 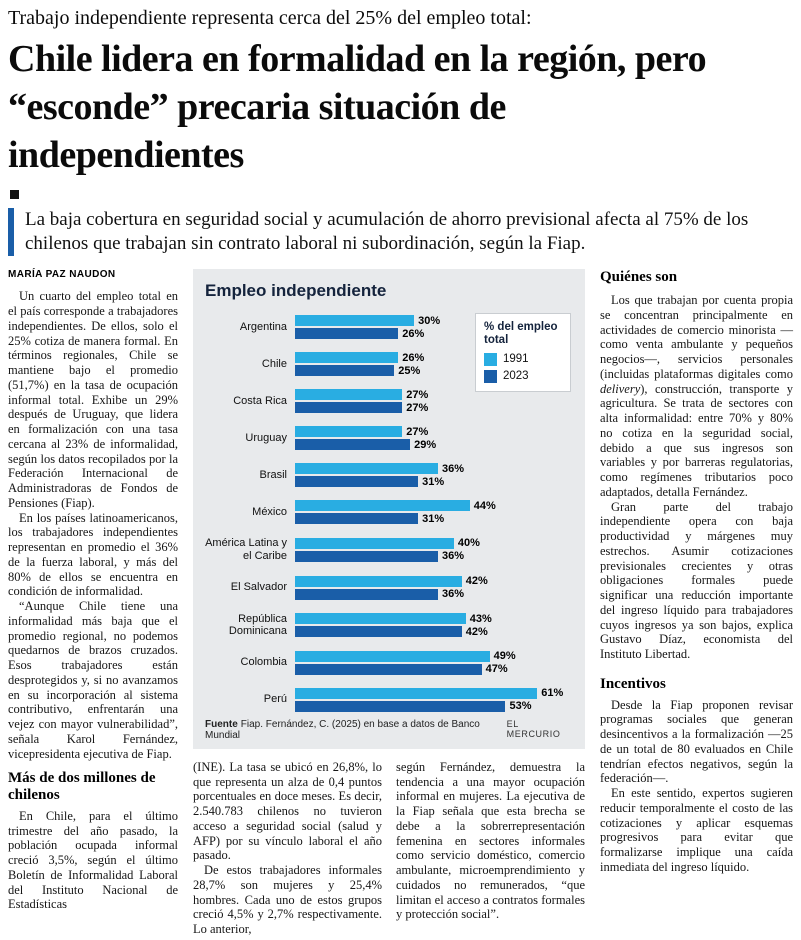 What do you see at coordinates (523, 376) in the screenshot?
I see `legend-item: 2023` at bounding box center [523, 376].